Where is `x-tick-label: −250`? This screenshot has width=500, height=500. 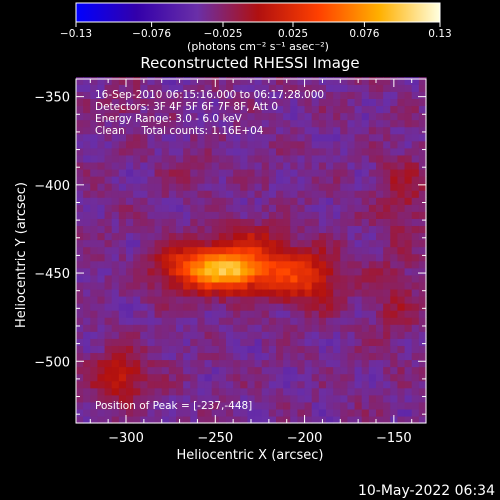 x-tick-label: −250 is located at coordinates (215, 438).